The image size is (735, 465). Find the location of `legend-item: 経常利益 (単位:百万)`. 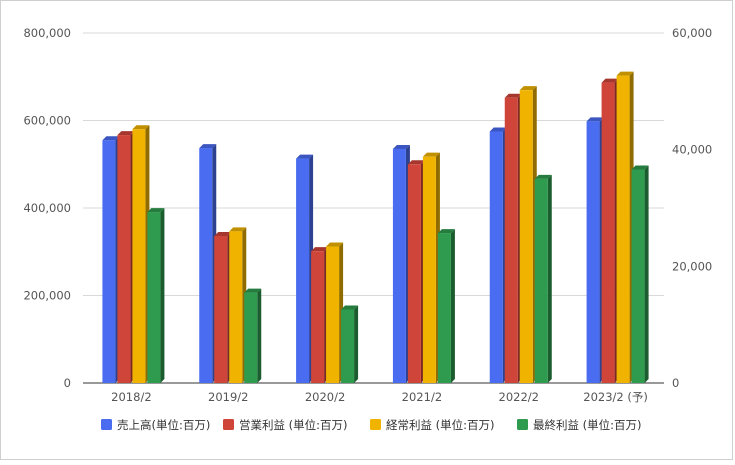

legend-item: 経常利益 (単位:百万) is located at coordinates (432, 425).